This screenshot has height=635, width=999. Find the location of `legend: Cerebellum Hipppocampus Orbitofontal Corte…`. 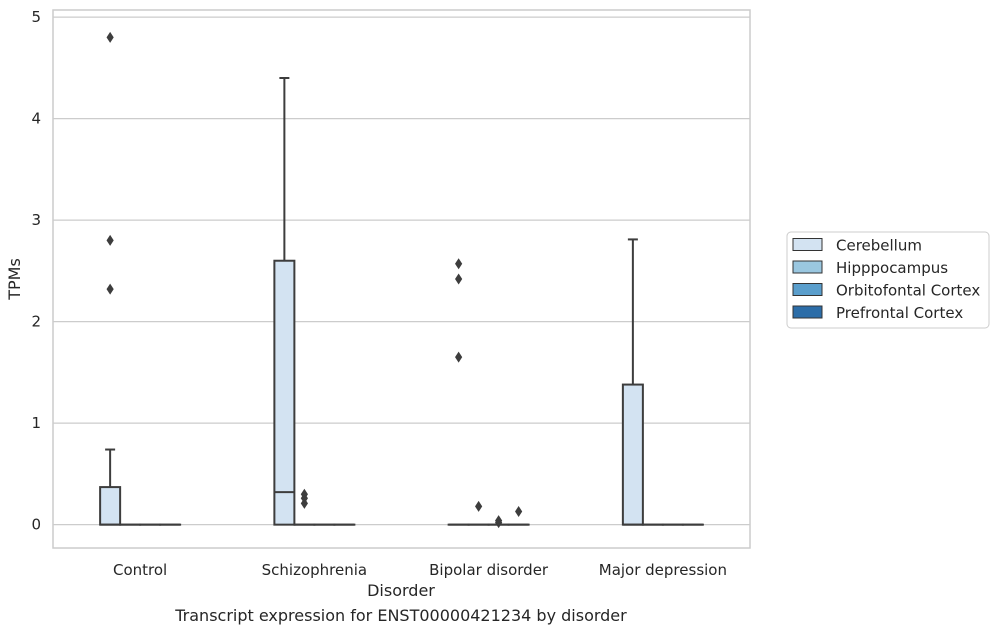

legend: Cerebellum Hipppocampus Orbitofontal Corte… is located at coordinates (888, 280).